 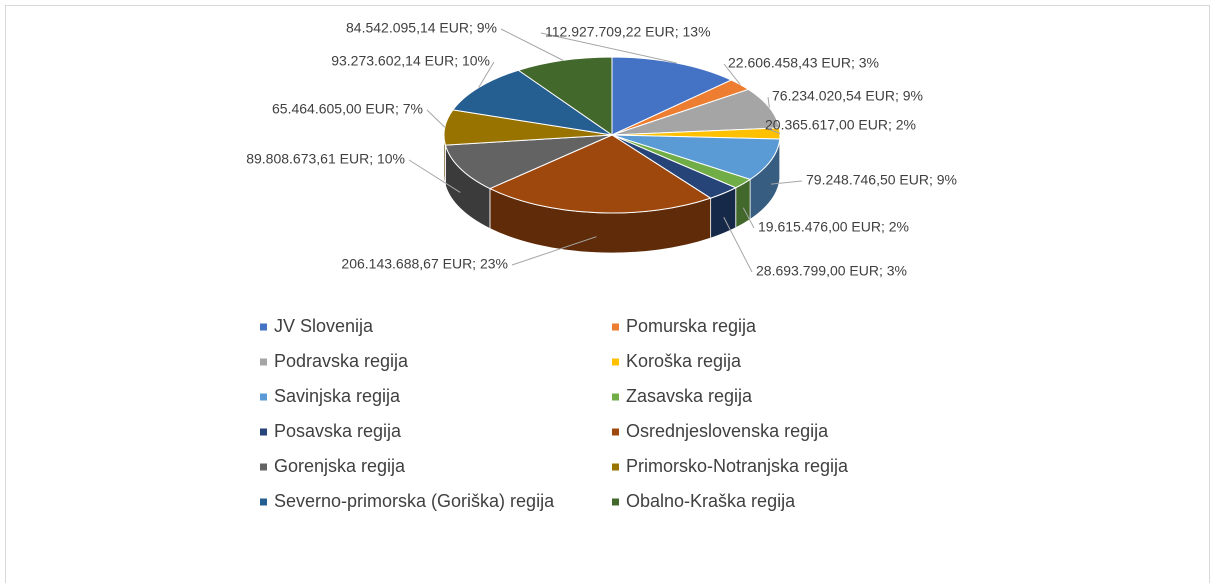 What do you see at coordinates (337, 396) in the screenshot?
I see `legend-label: Savinjska regija` at bounding box center [337, 396].